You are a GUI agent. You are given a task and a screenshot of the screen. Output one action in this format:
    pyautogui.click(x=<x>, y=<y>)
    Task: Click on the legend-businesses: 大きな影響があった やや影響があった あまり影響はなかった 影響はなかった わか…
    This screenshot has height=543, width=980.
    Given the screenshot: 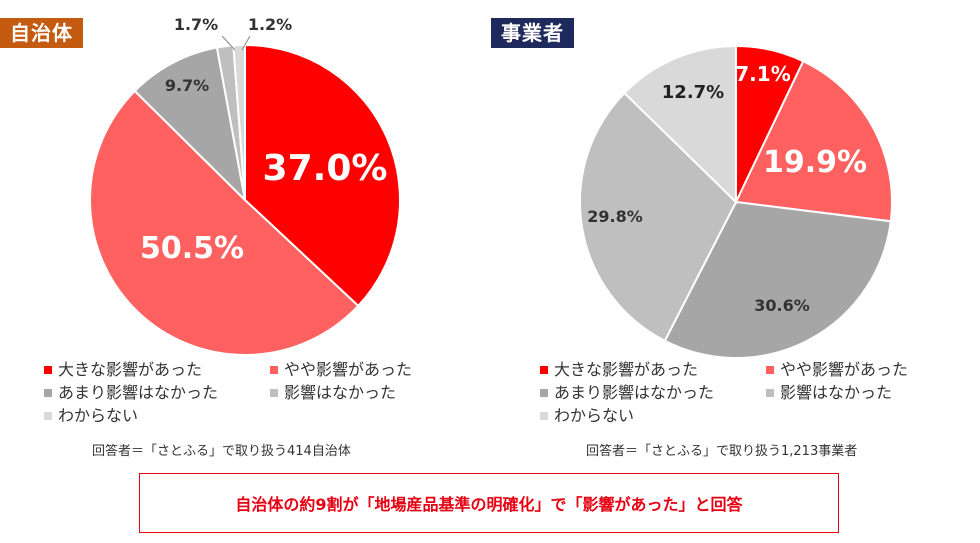 What is the action you would take?
    pyautogui.click(x=732, y=392)
    